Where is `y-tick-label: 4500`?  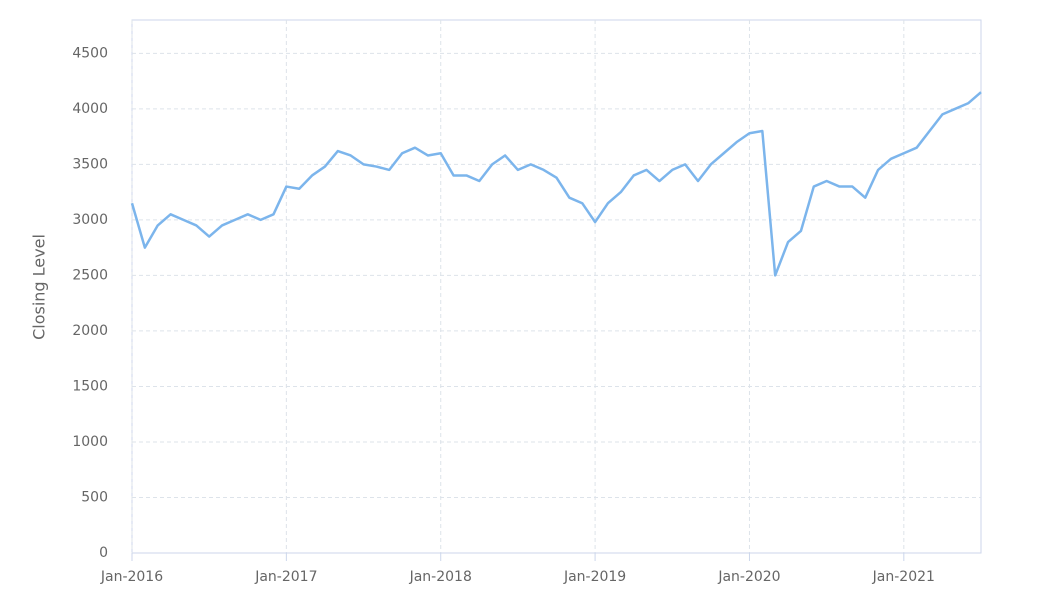
y-tick-label: 4500 is located at coordinates (90, 53).